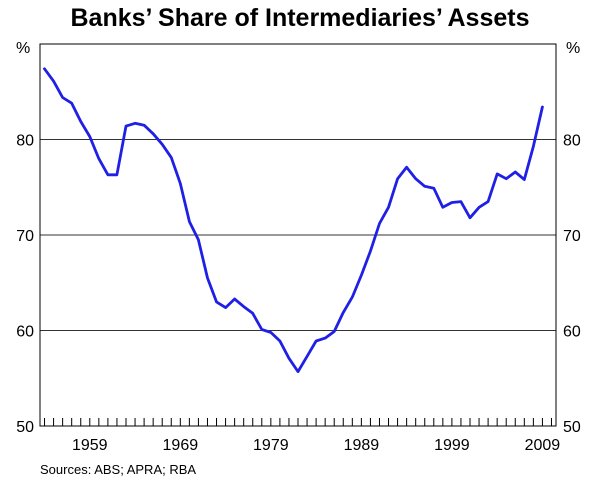 The height and width of the screenshot is (486, 600). I want to click on y-axis-unit-left: %, so click(23, 48).